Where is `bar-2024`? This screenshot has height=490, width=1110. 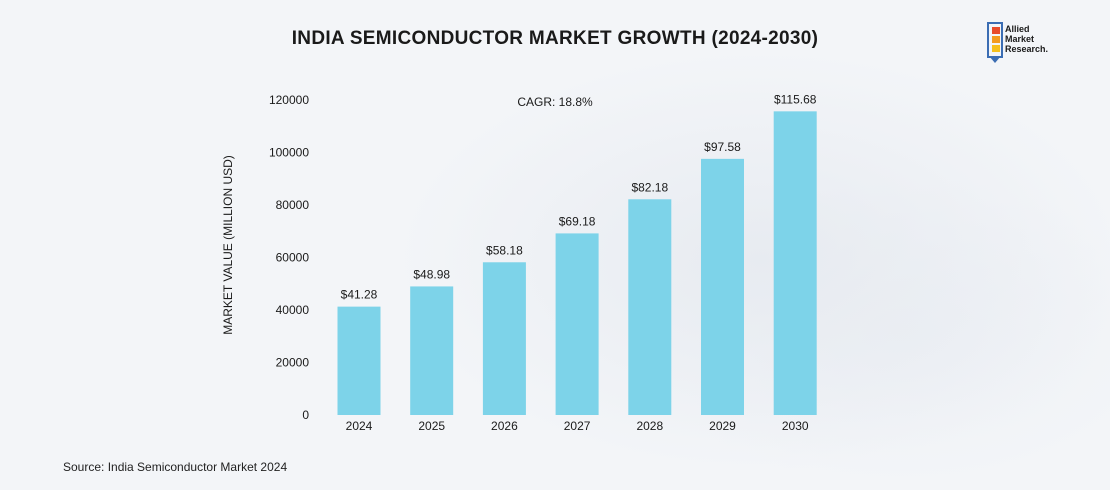 bar-2024 is located at coordinates (359, 360).